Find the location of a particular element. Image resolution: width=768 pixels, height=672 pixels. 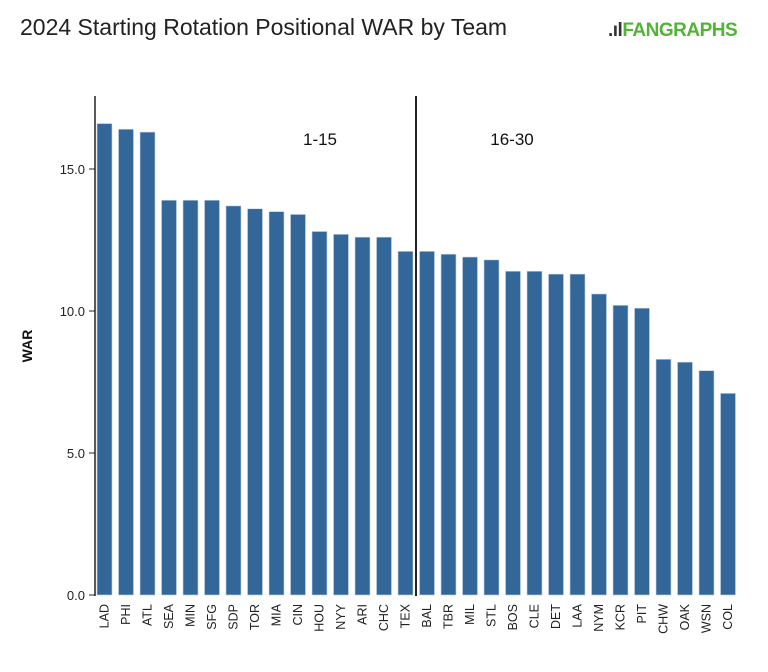

y-tick-label: 10.0 is located at coordinates (72, 311).